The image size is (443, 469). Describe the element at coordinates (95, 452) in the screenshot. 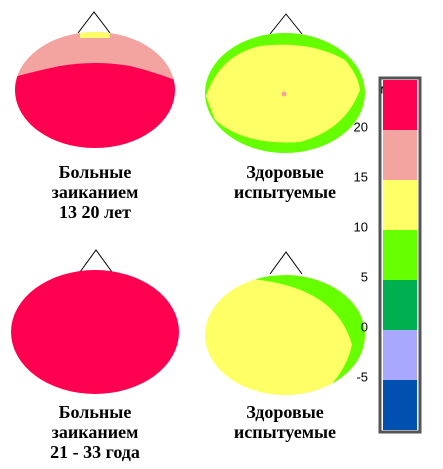

I see `panel-label: 21 - 33 года` at that location.